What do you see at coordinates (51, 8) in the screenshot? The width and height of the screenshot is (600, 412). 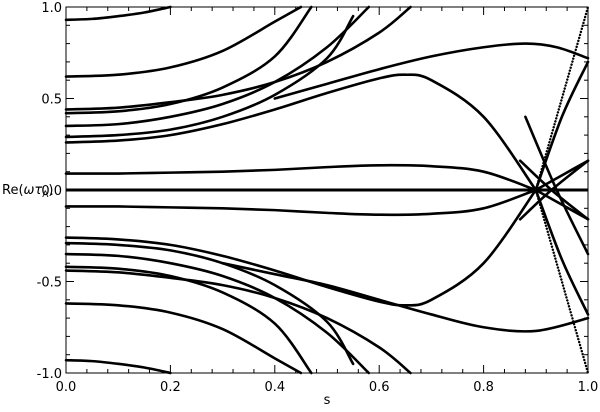 I see `y-tick-label: 1.0` at bounding box center [51, 8].